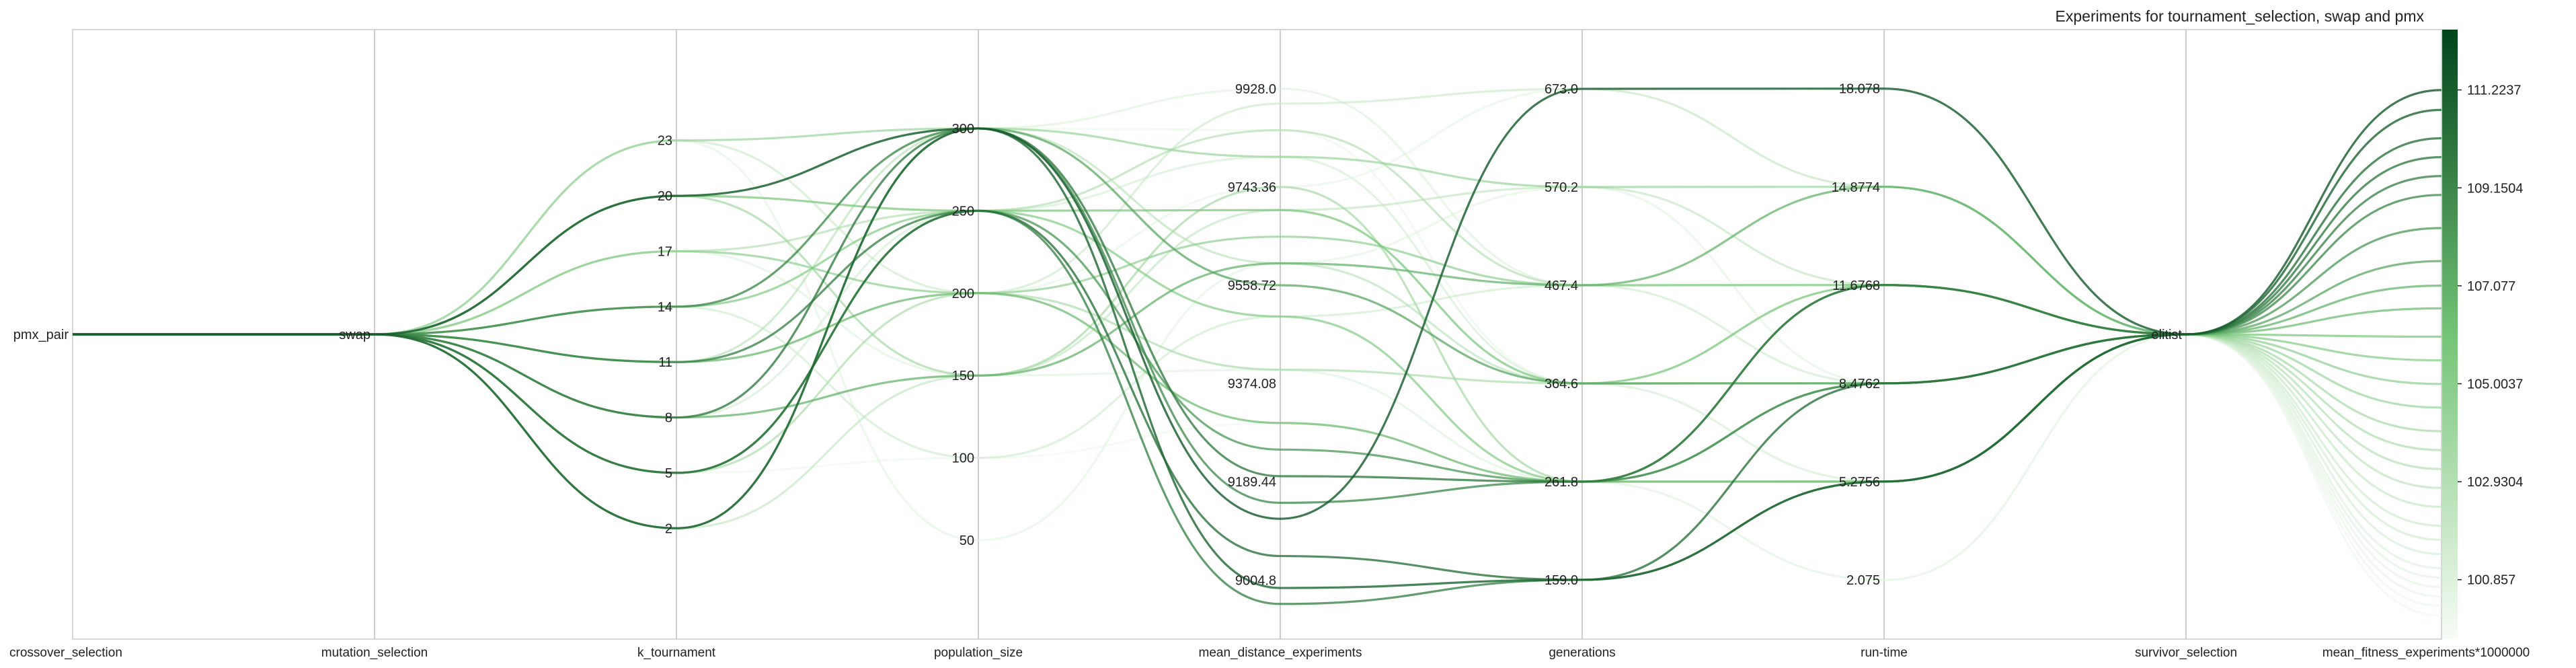  I want to click on tick-label-k-tournament-11: 11, so click(665, 362).